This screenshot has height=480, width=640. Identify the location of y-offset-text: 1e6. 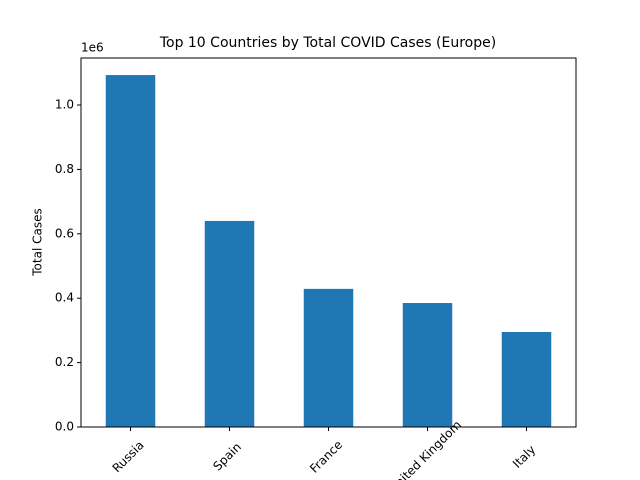
(92, 48).